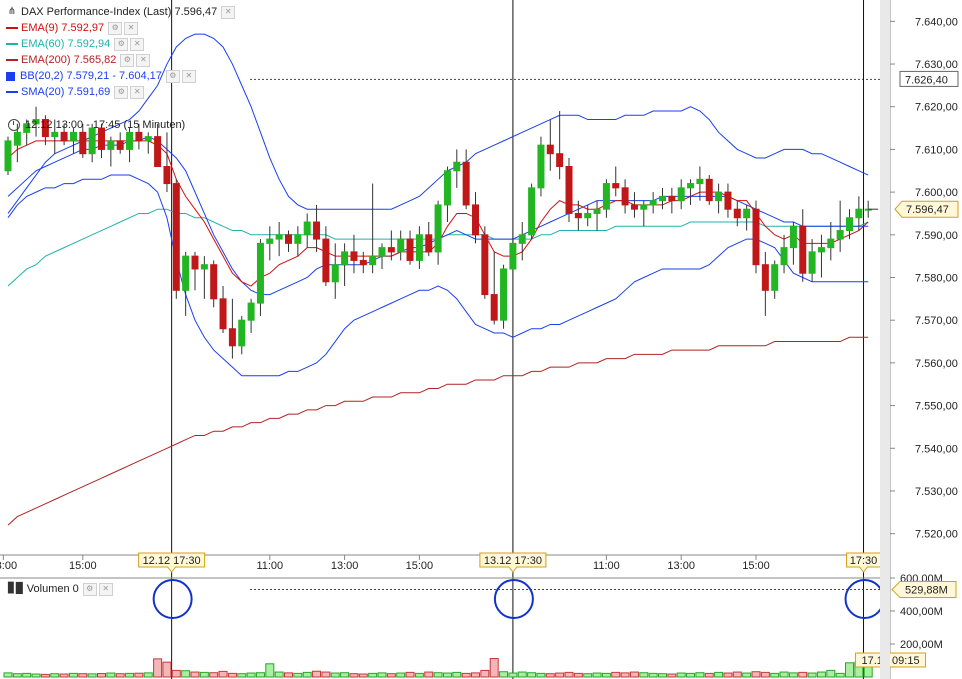 The width and height of the screenshot is (962, 679). I want to click on indicator-label: EMA(60) 7.592,94, so click(66, 44).